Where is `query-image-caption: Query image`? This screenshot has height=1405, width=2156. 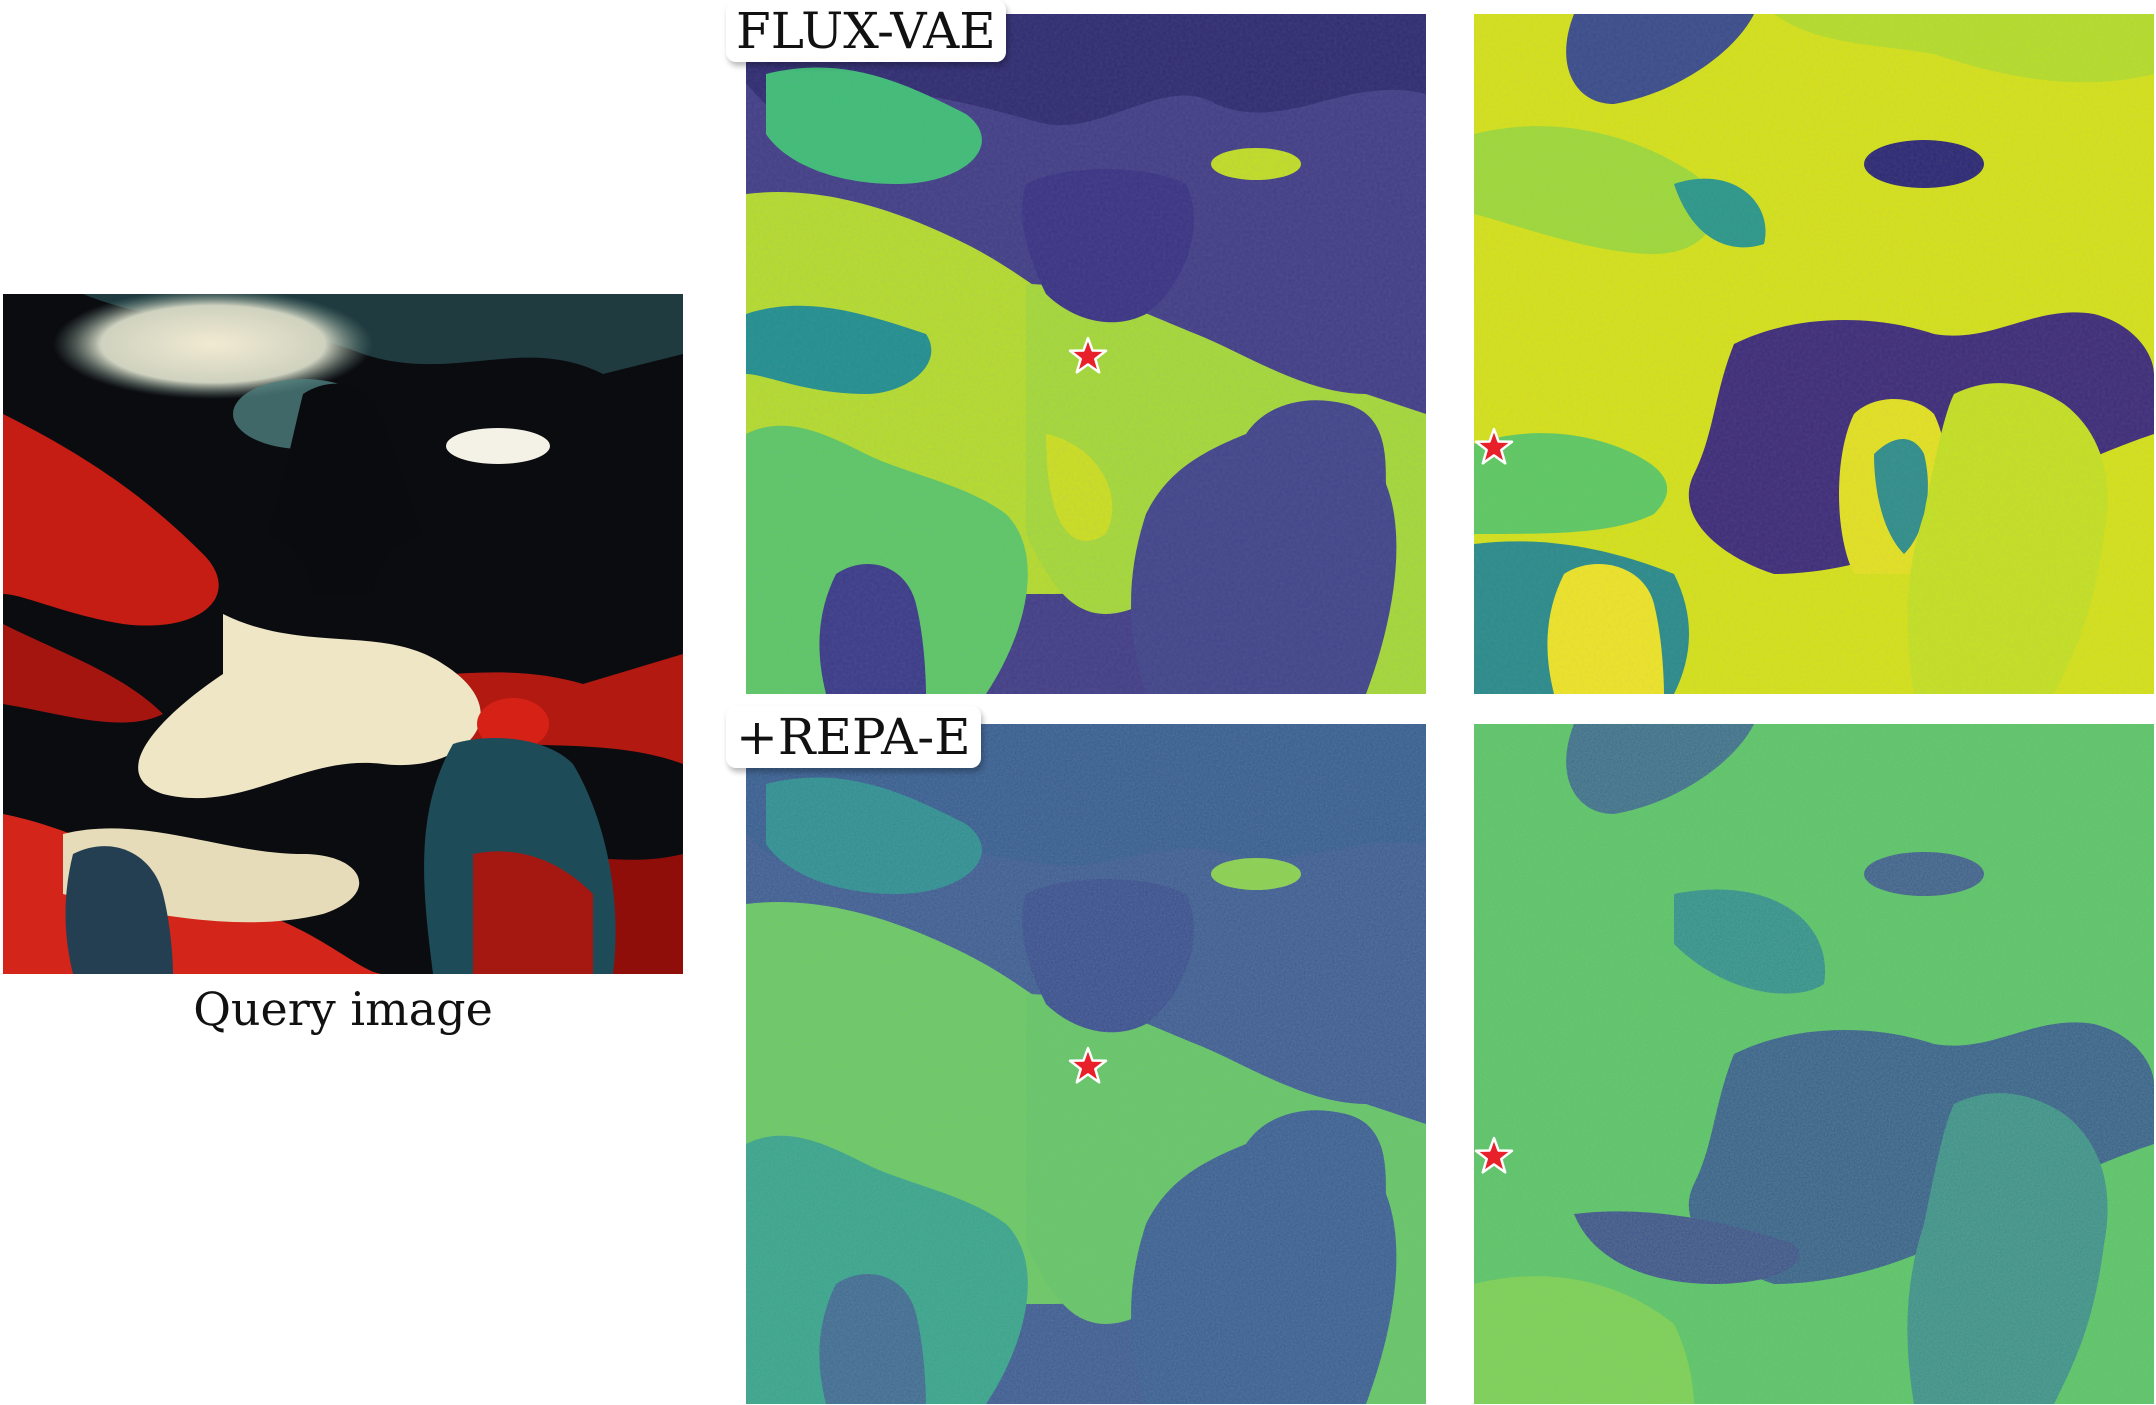
query-image-caption: Query image is located at coordinates (343, 1009).